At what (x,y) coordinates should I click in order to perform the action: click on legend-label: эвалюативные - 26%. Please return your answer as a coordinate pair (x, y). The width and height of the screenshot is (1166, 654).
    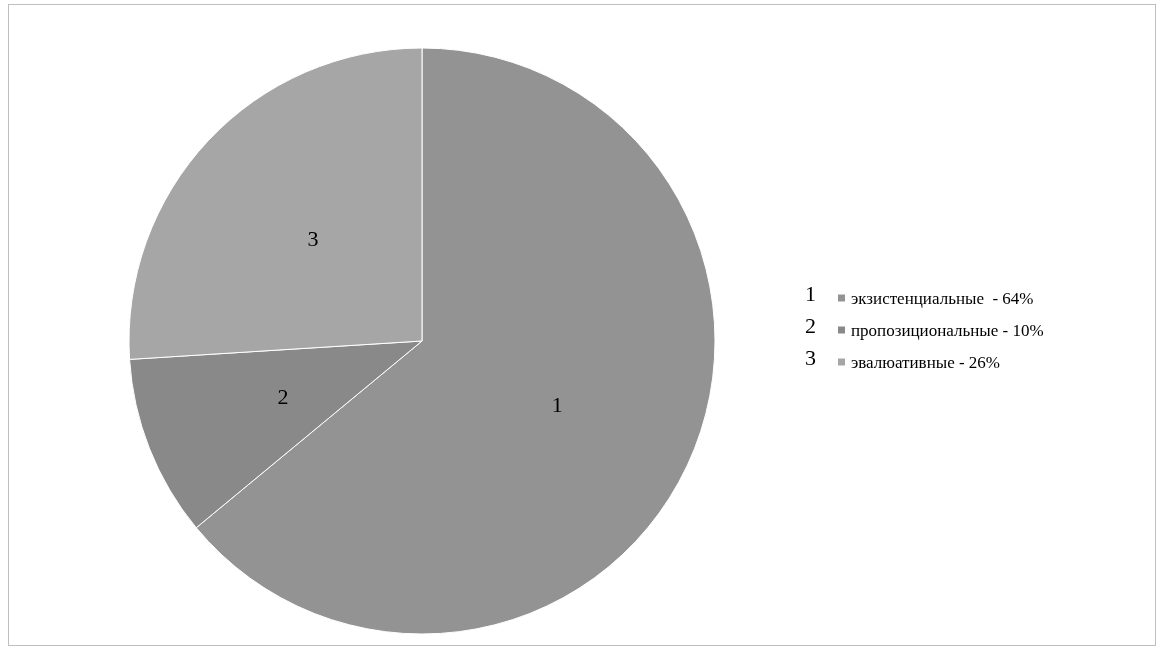
    Looking at the image, I should click on (926, 362).